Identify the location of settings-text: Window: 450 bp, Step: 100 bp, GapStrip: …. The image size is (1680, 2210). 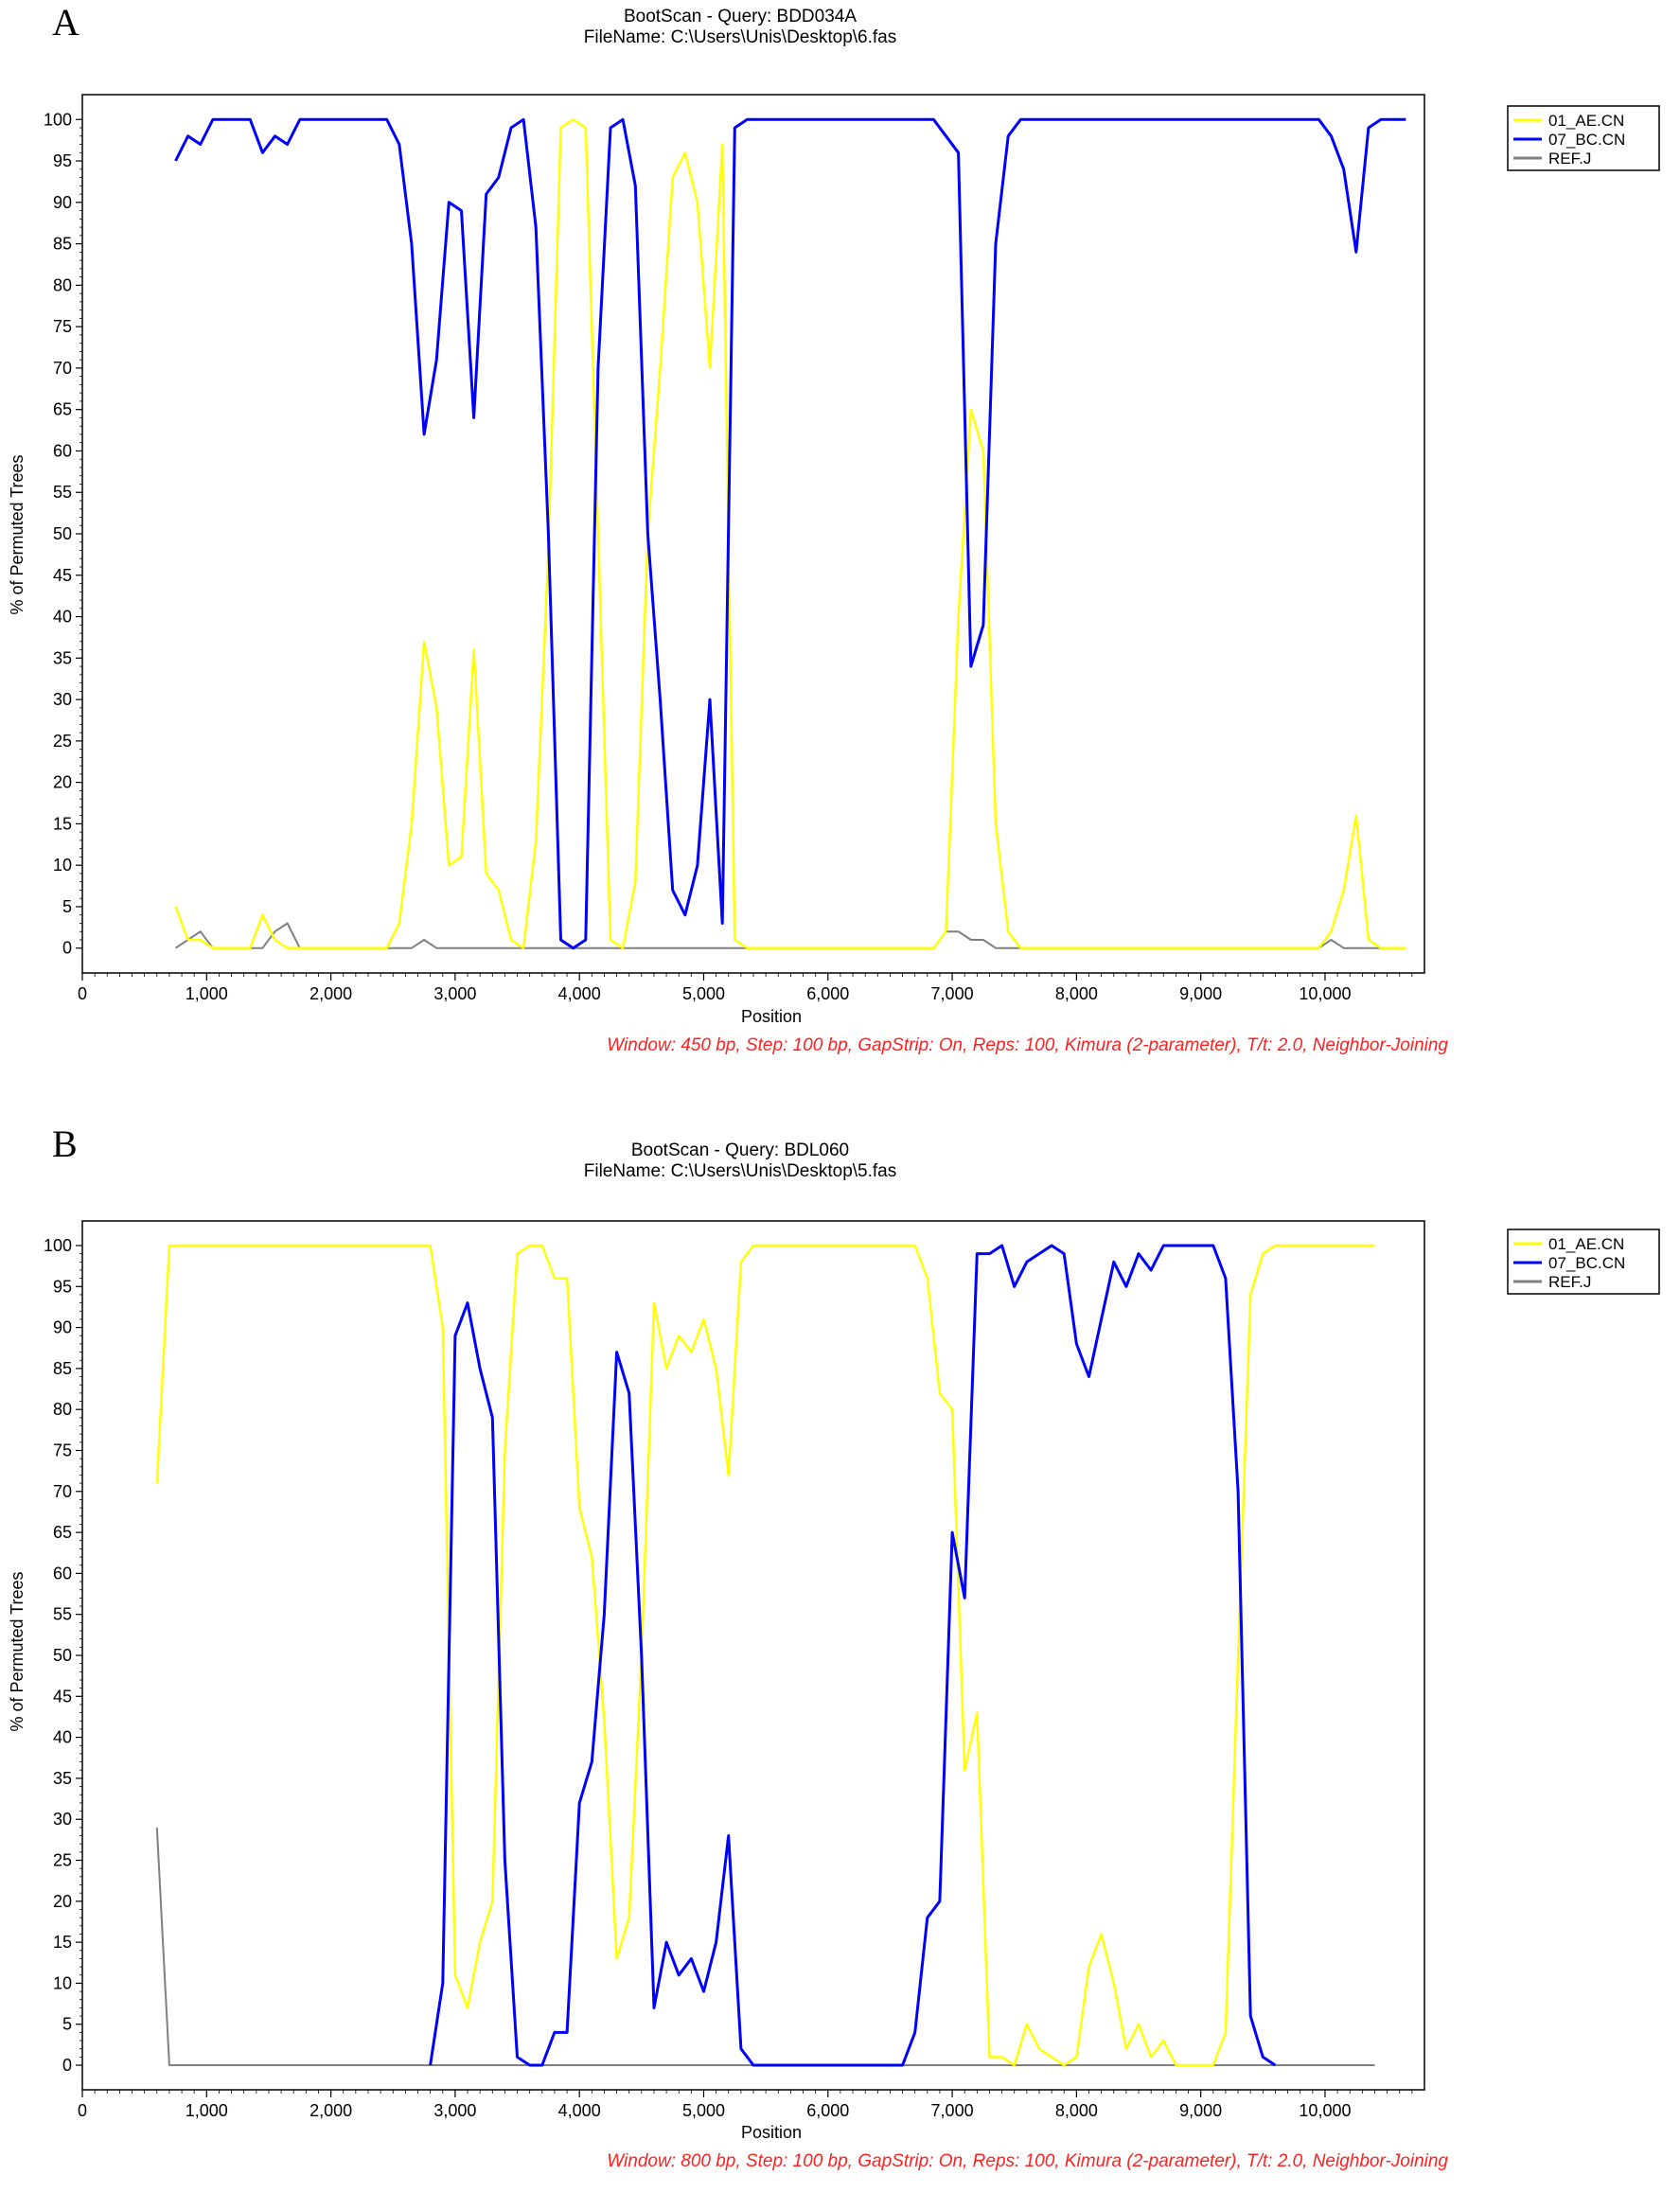
(1027, 1045).